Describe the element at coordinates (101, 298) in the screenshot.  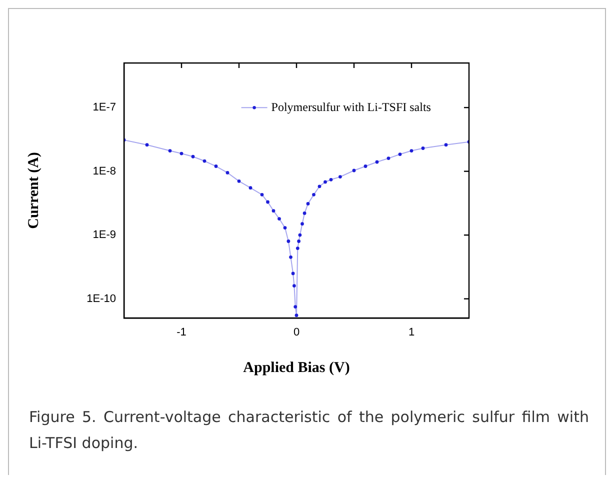
I see `y-tick-label: 1E-10` at that location.